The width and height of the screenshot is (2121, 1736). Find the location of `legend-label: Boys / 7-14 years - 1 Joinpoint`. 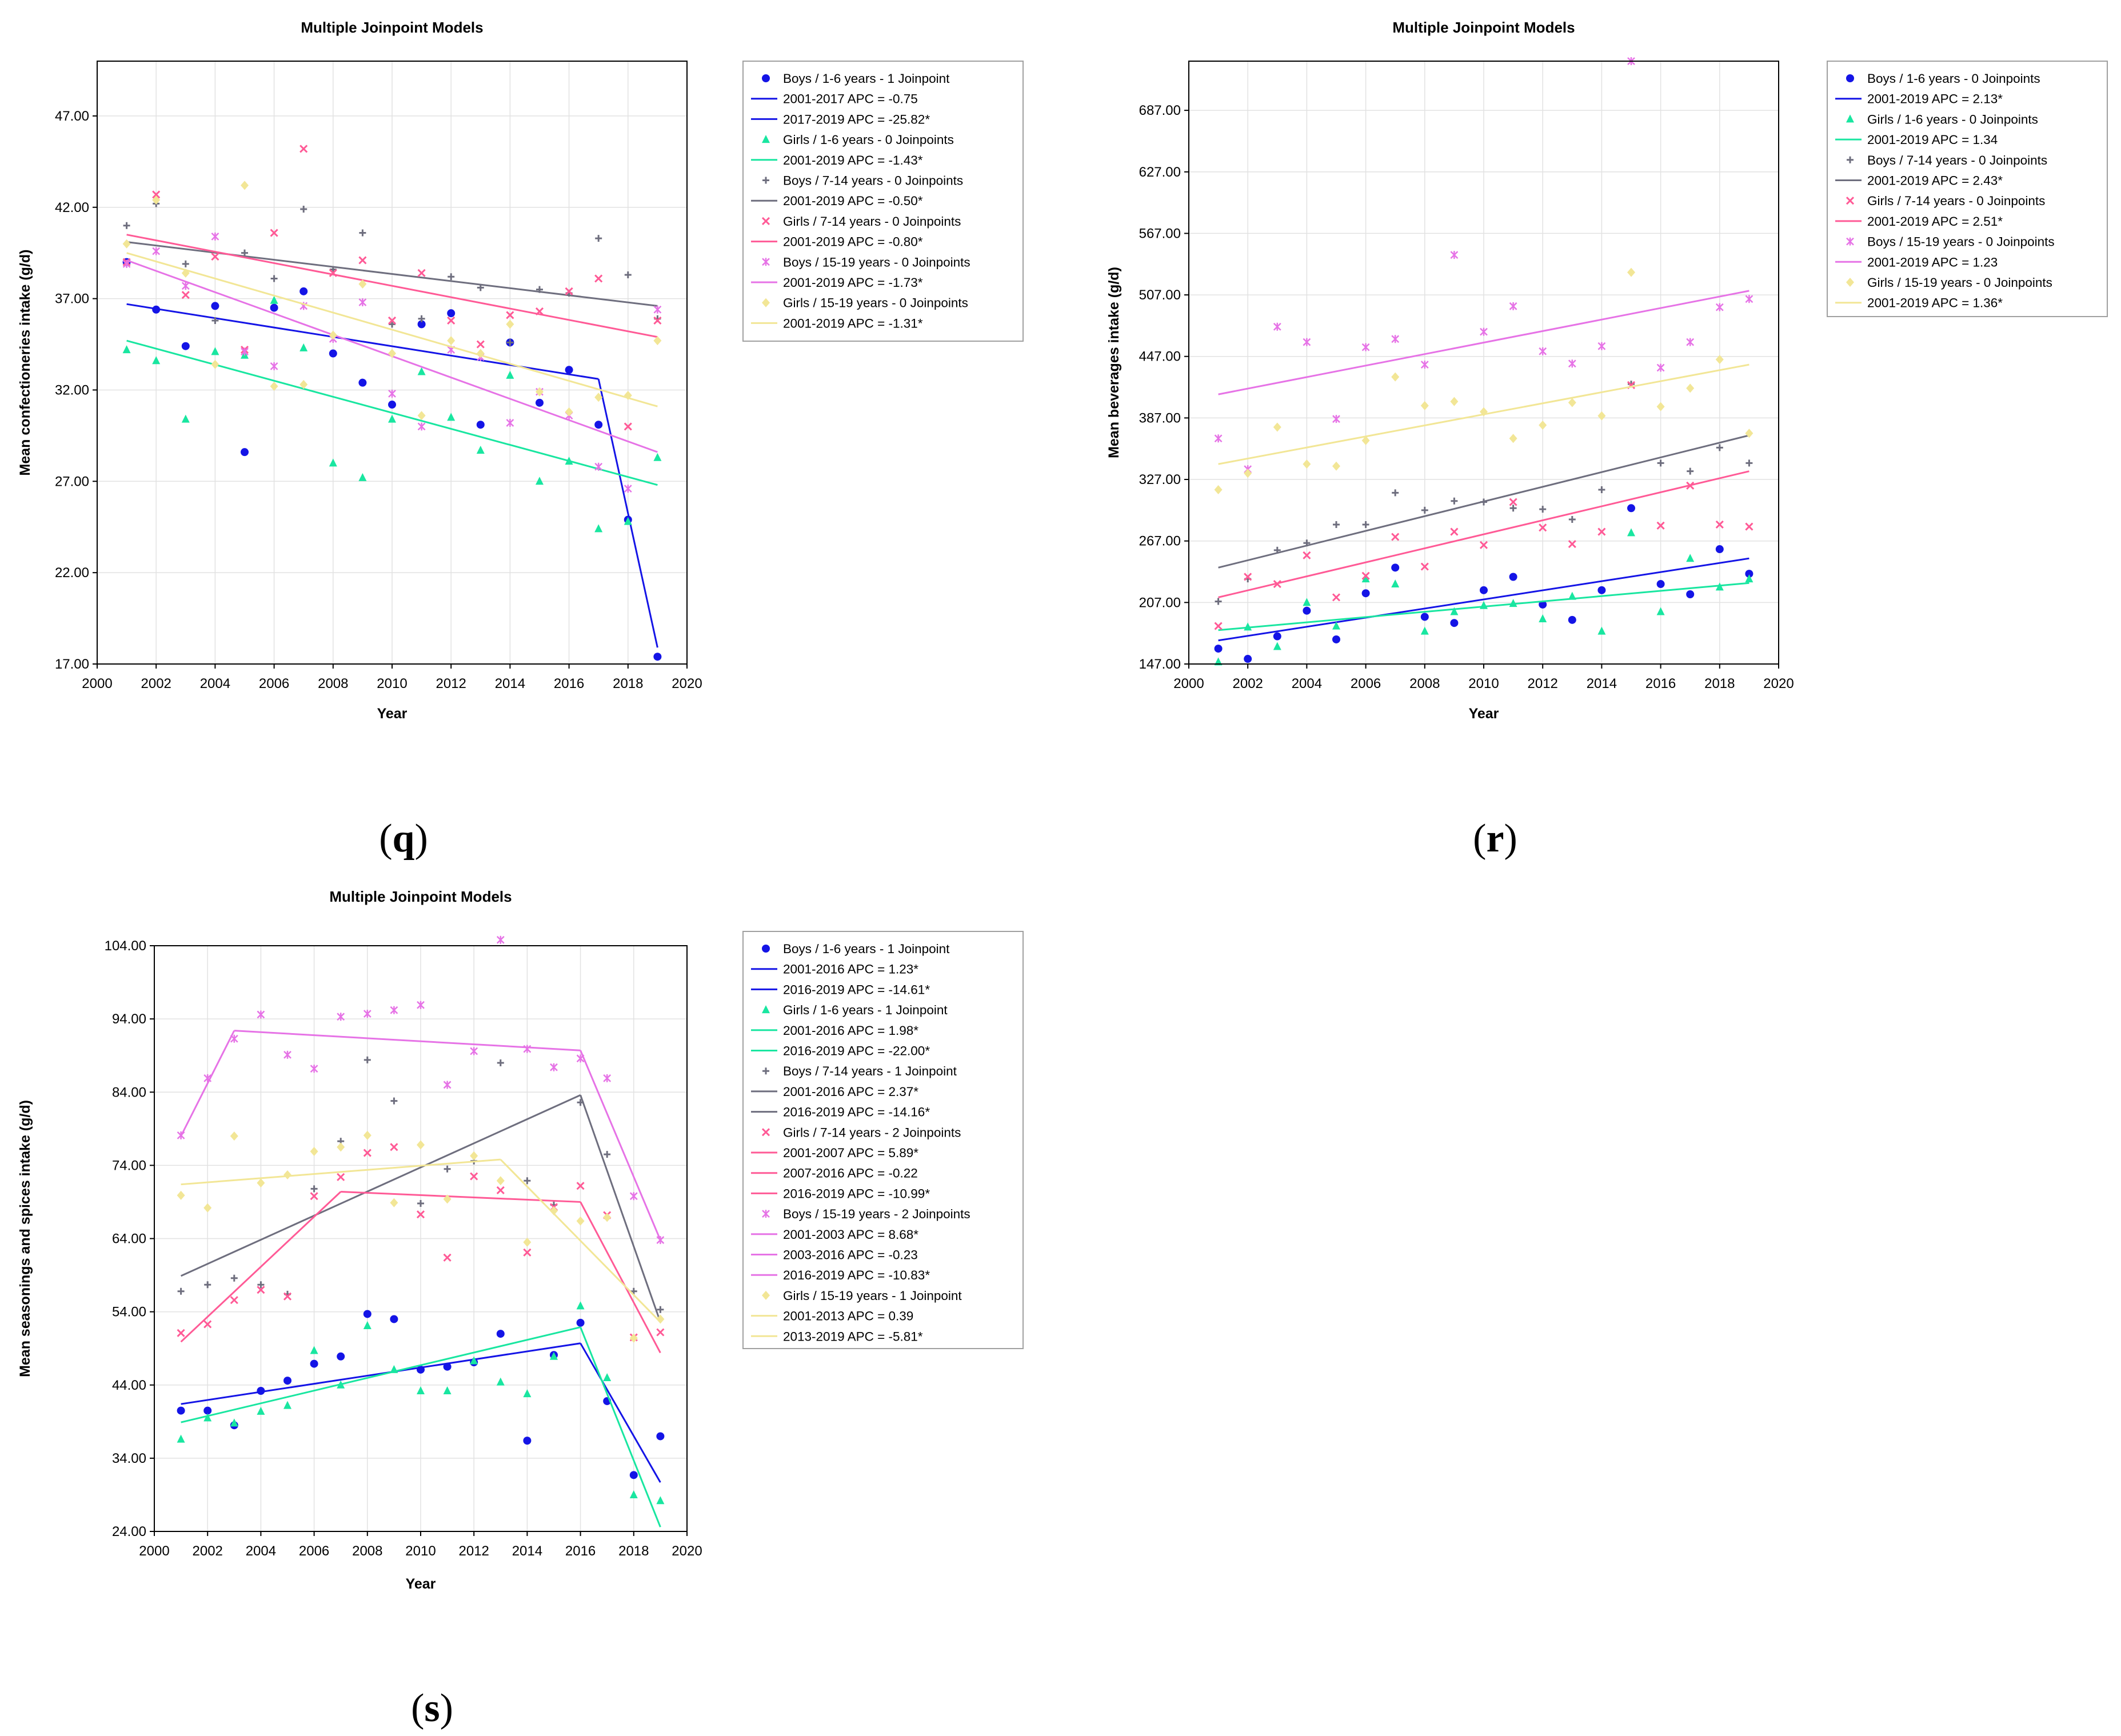

legend-label: Boys / 7-14 years - 1 Joinpoint is located at coordinates (870, 1071).